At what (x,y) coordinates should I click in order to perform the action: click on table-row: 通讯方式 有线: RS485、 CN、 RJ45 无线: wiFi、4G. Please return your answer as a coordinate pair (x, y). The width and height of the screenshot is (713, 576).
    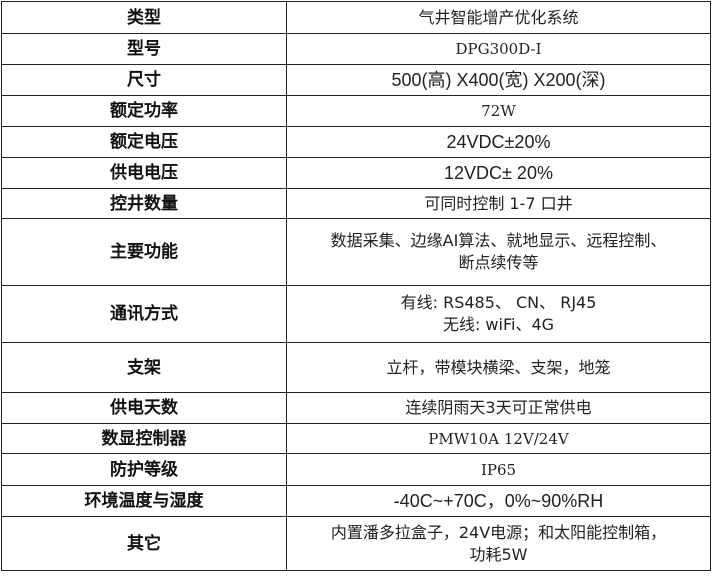
    Looking at the image, I should click on (356, 314).